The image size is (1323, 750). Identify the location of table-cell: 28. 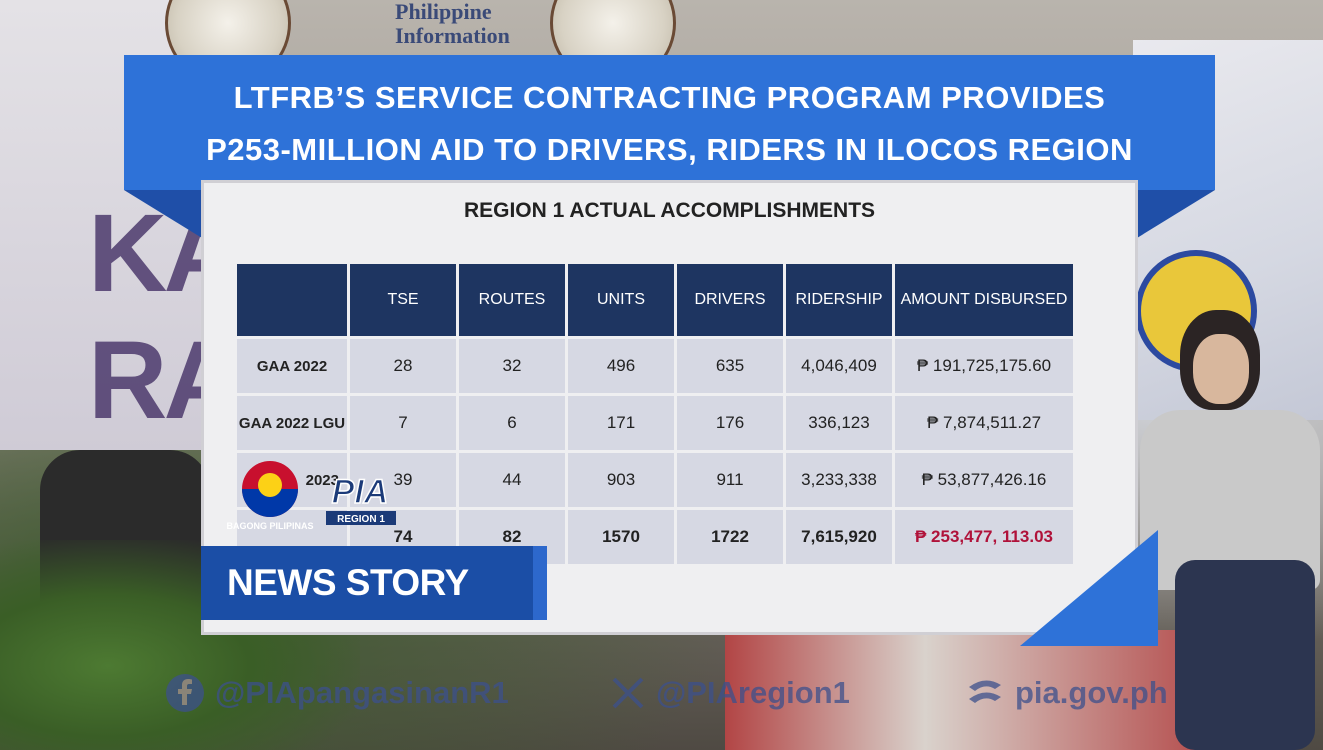
(403, 366).